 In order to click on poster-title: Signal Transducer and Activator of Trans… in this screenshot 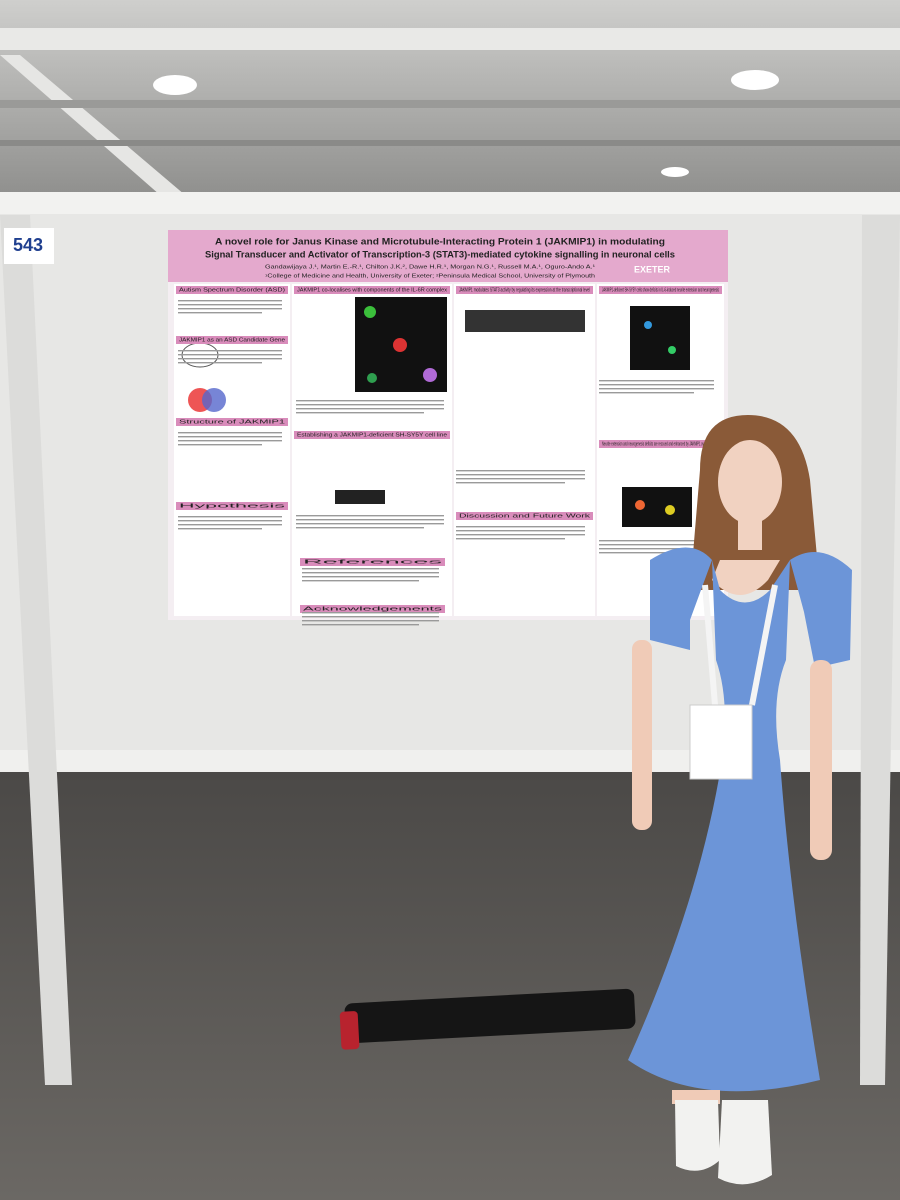, I will do `click(440, 254)`.